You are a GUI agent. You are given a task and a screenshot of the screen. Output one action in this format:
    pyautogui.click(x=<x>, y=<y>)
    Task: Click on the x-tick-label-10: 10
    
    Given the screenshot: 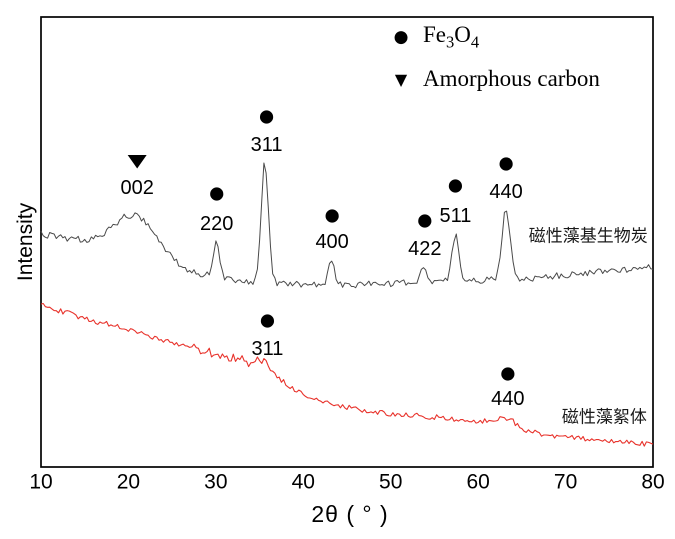 What is the action you would take?
    pyautogui.click(x=40, y=482)
    